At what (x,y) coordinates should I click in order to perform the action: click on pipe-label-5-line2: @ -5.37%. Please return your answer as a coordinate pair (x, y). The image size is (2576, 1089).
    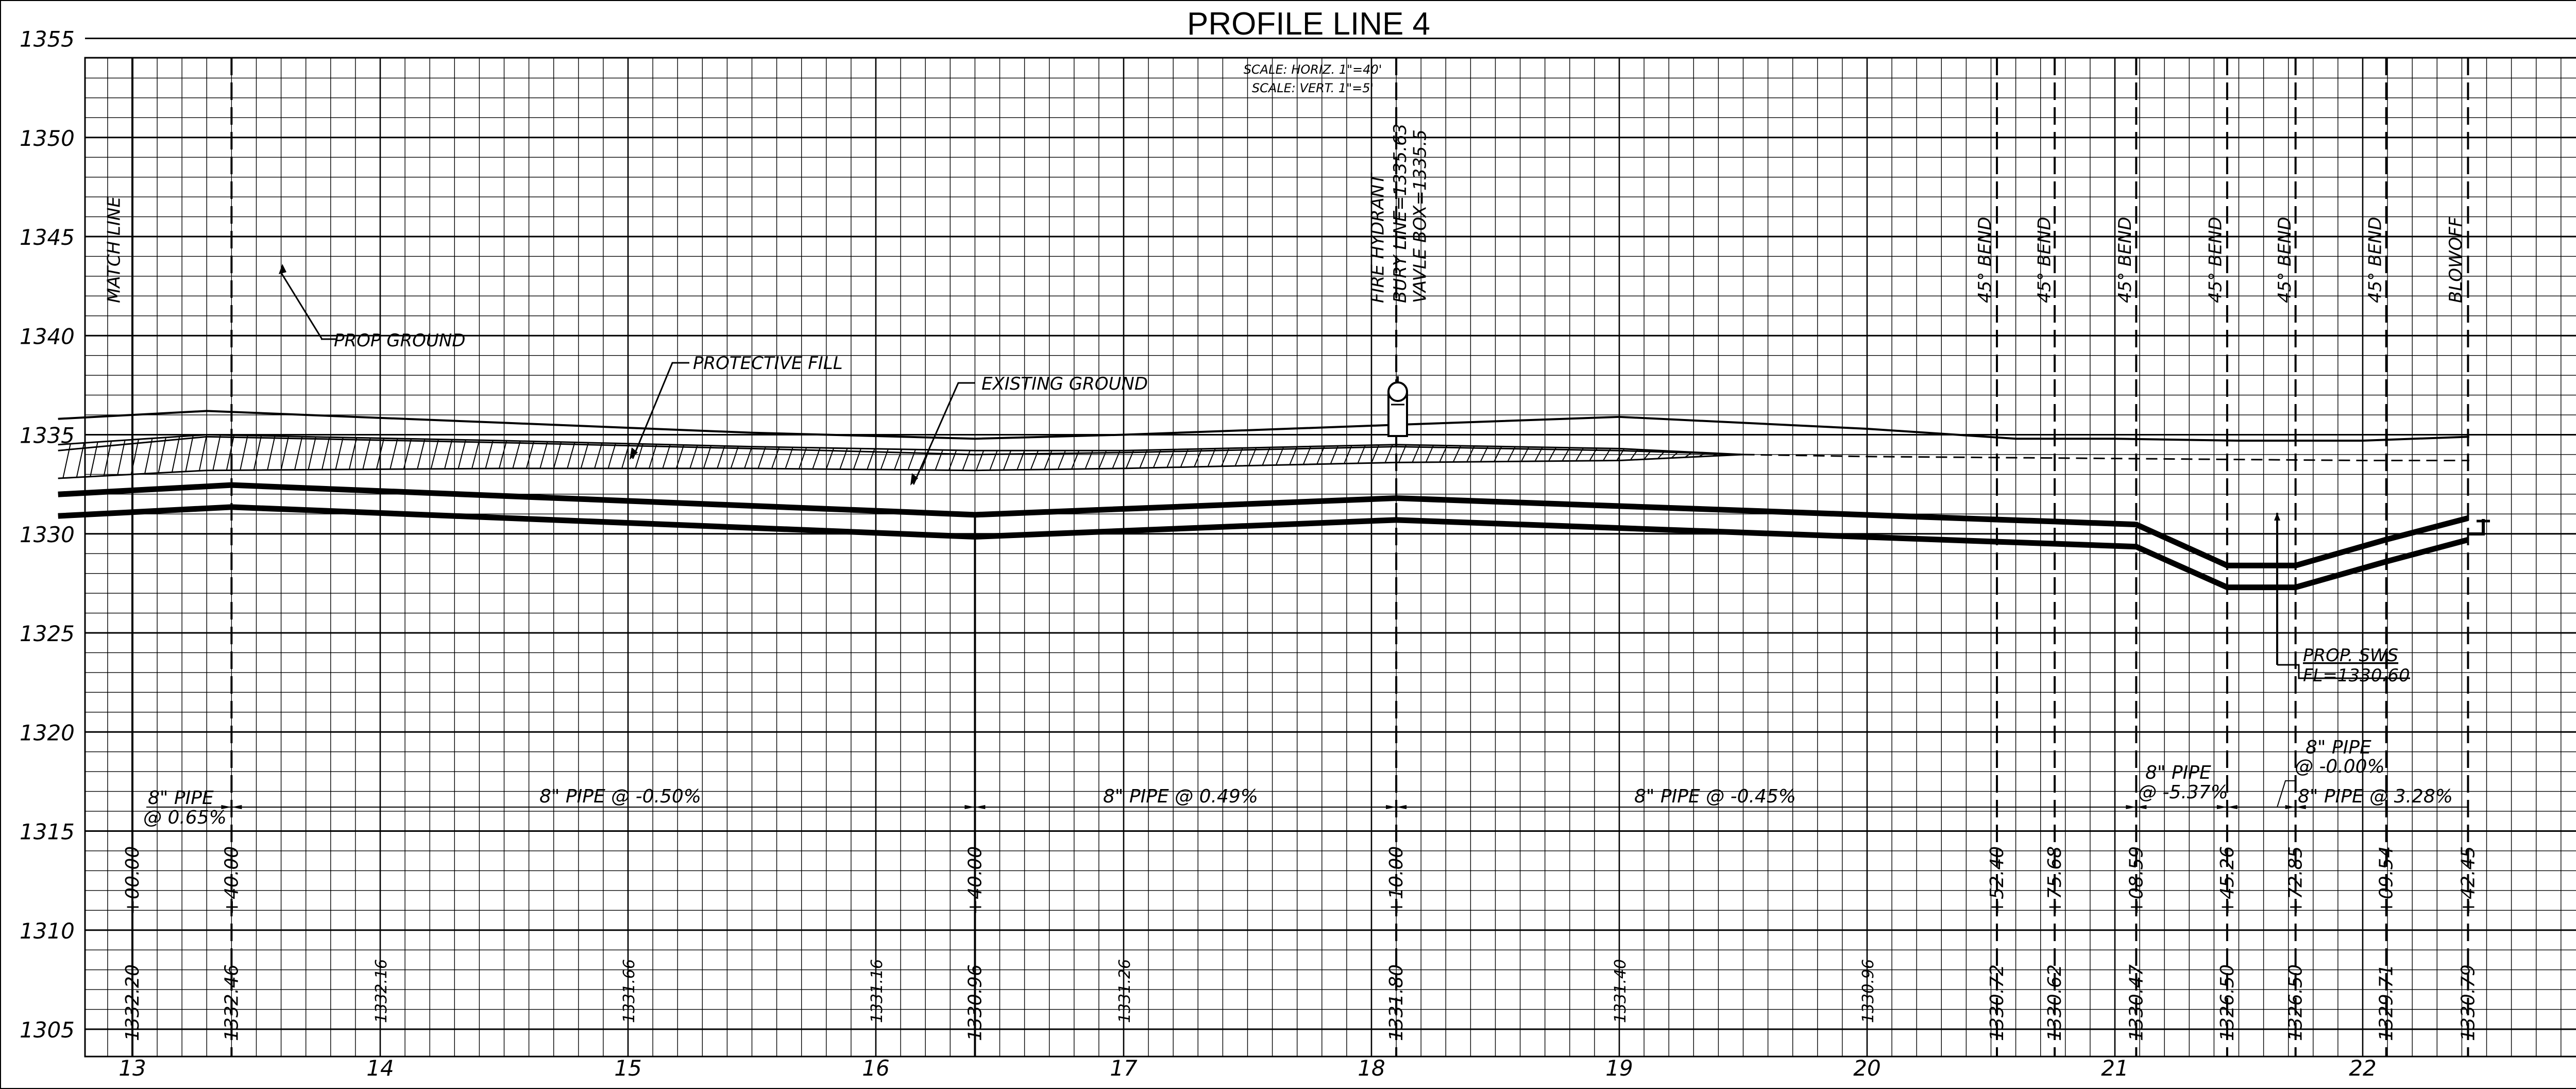
    Looking at the image, I should click on (2183, 793).